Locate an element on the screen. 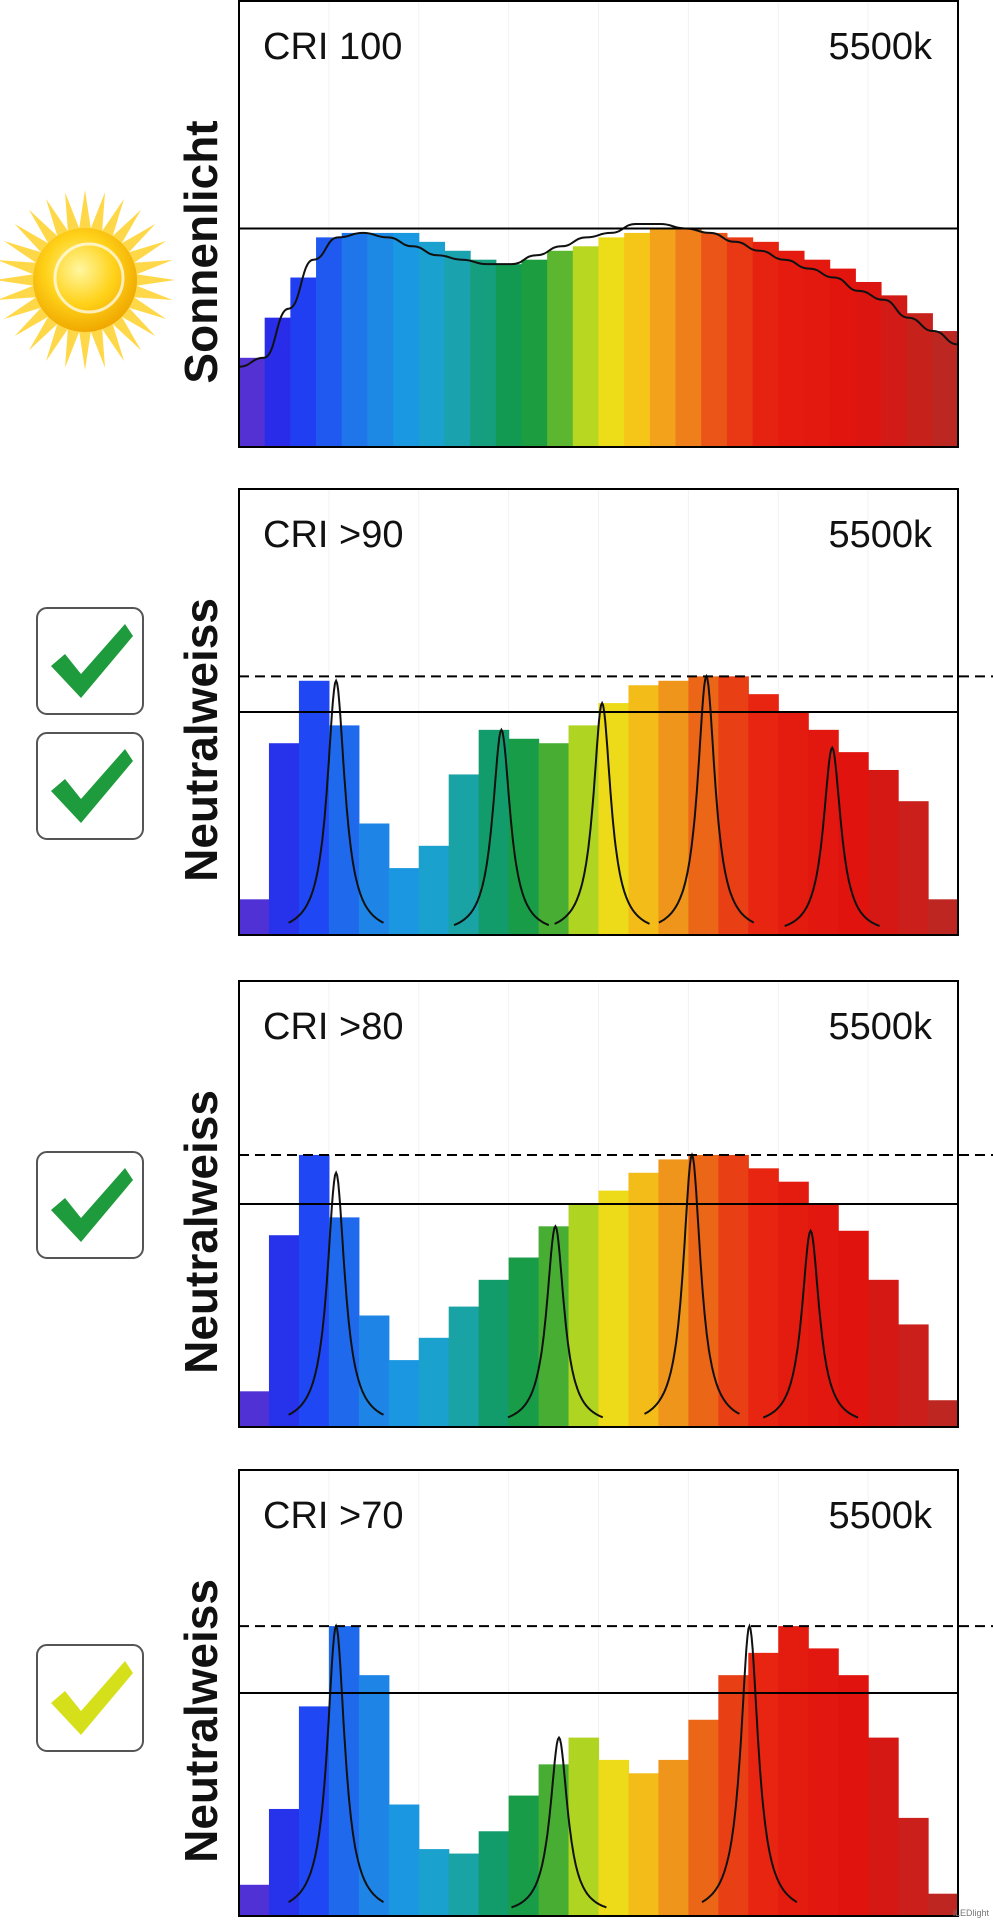  chart-title: CRI >70 is located at coordinates (333, 1516).